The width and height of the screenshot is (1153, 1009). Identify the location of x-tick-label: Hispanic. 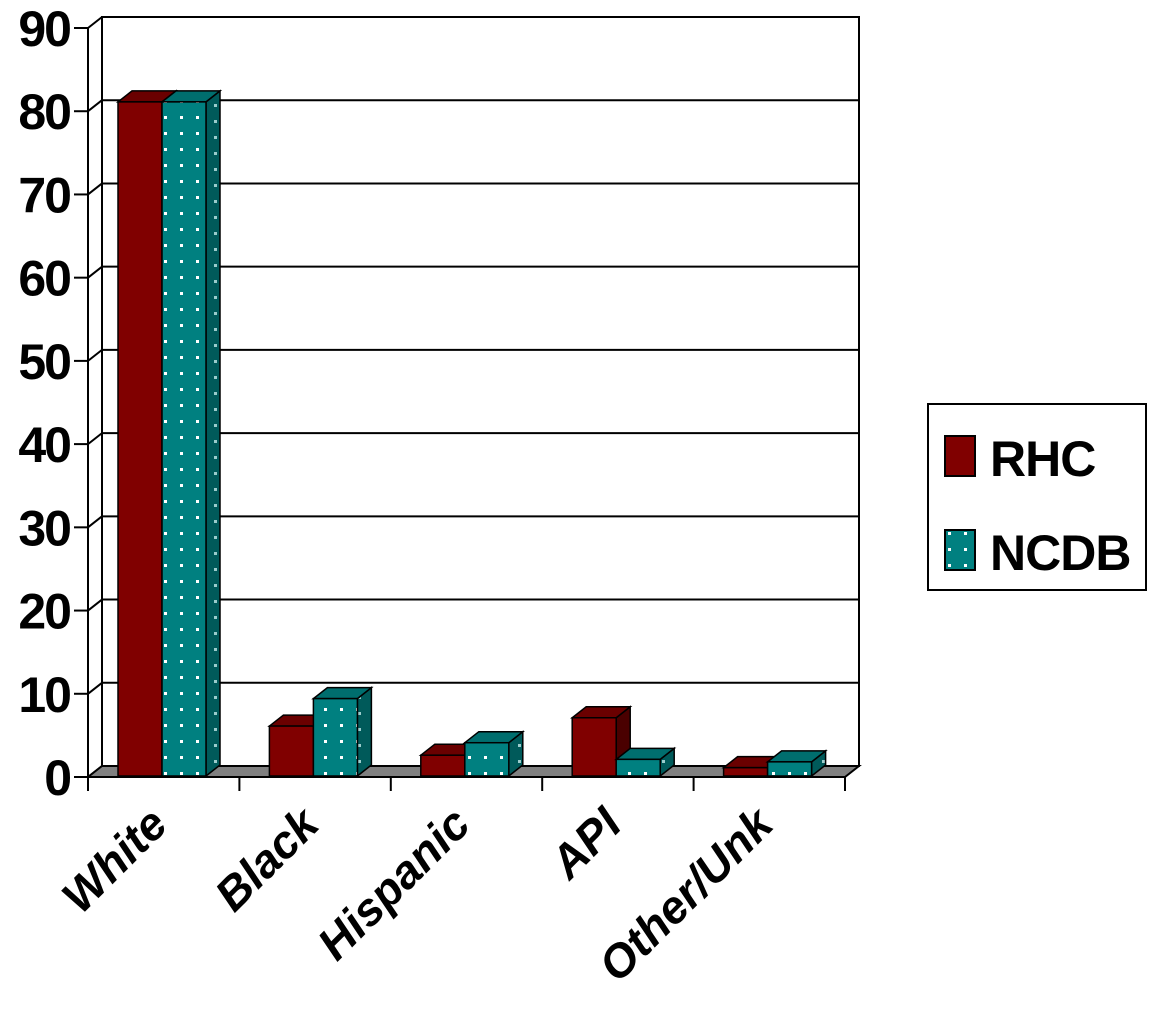
(393, 883).